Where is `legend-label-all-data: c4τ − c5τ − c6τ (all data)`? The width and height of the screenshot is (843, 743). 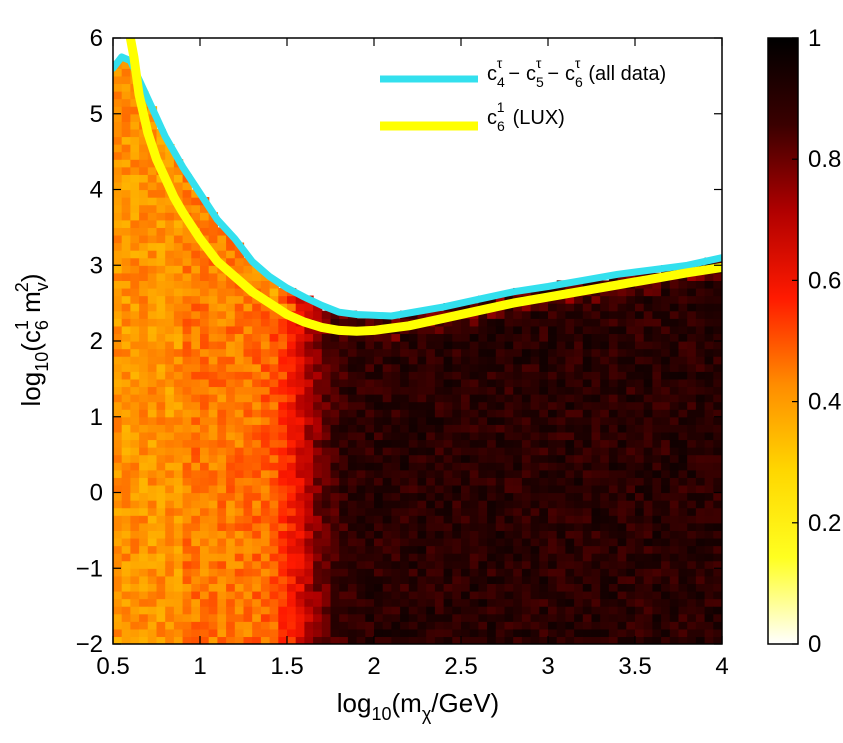 legend-label-all-data: c4τ − c5τ − c6τ (all data) is located at coordinates (576, 72).